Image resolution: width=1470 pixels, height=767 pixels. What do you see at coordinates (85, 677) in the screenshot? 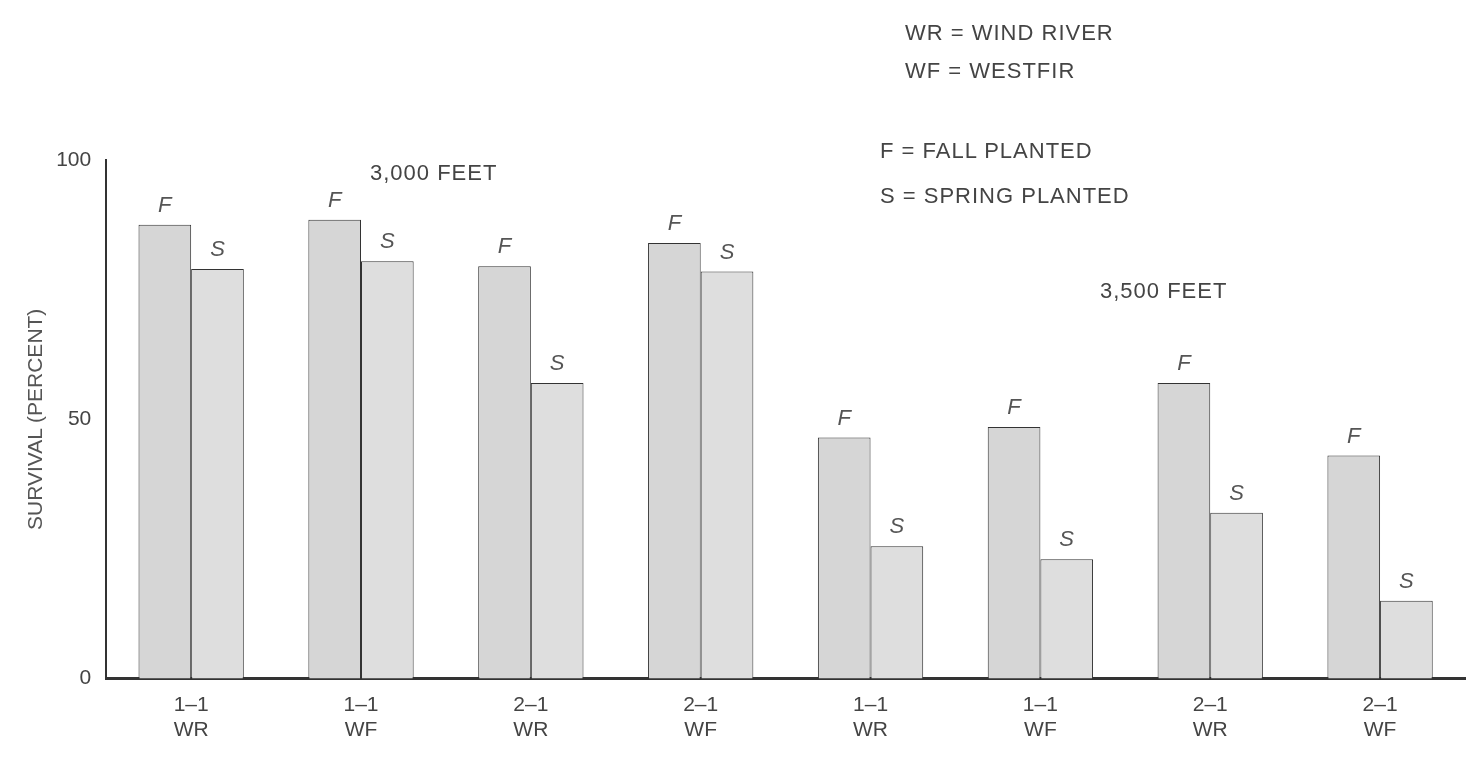
I see `y-tick-label: 0` at bounding box center [85, 677].